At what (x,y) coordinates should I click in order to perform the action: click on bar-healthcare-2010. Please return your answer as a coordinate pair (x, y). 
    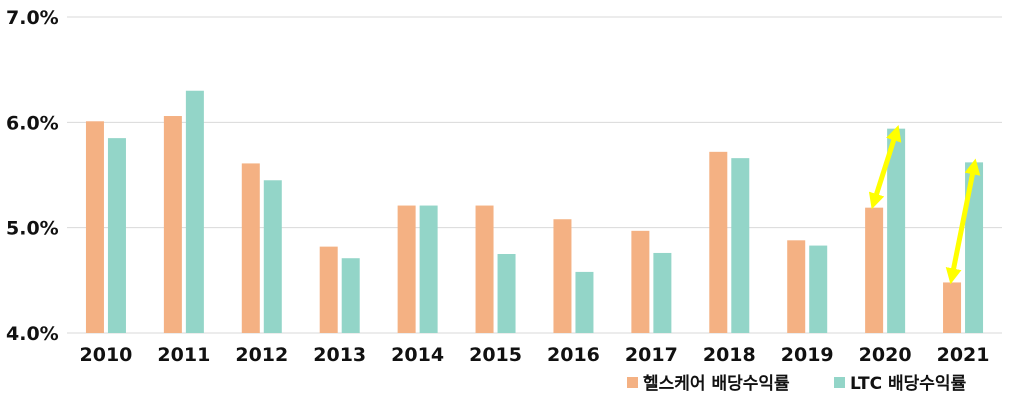
    Looking at the image, I should click on (94, 227).